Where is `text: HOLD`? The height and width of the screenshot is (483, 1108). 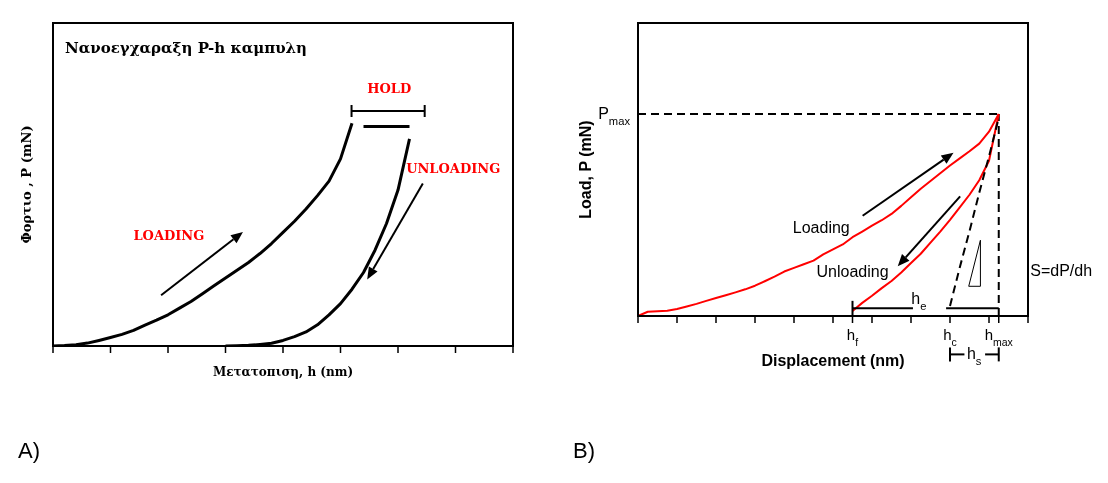 text: HOLD is located at coordinates (389, 88).